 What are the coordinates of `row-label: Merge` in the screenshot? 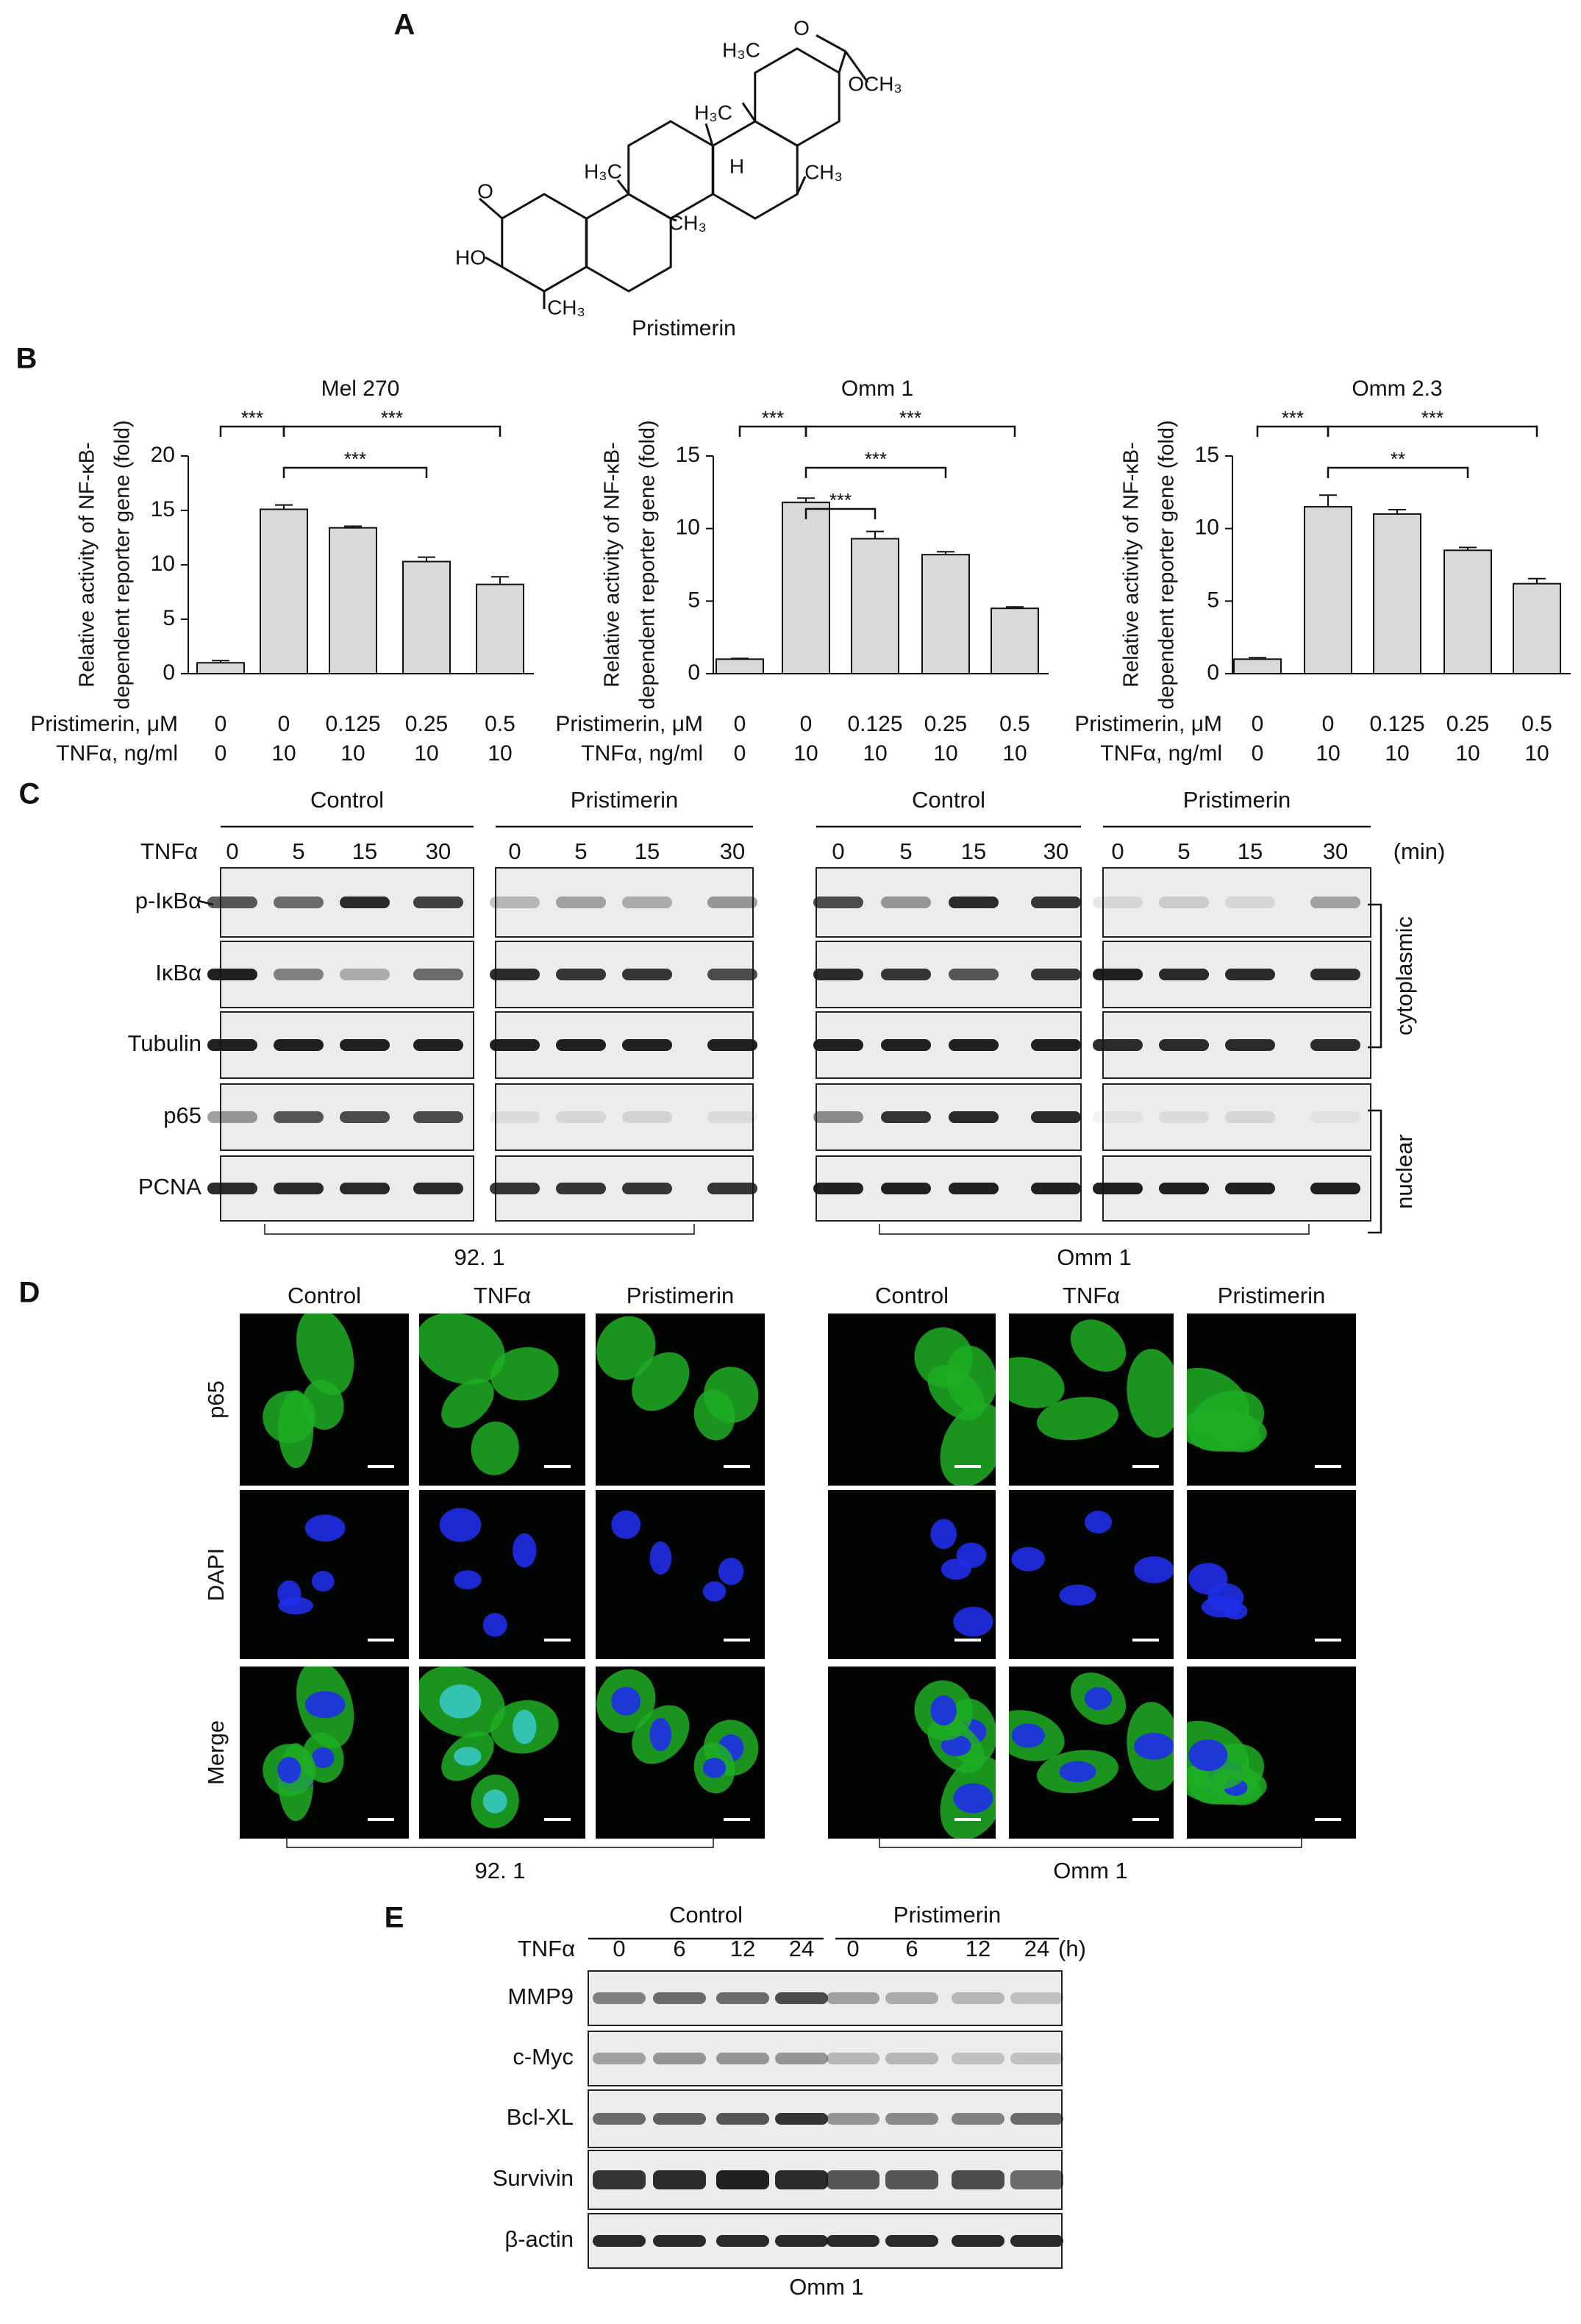 It's located at (216, 1752).